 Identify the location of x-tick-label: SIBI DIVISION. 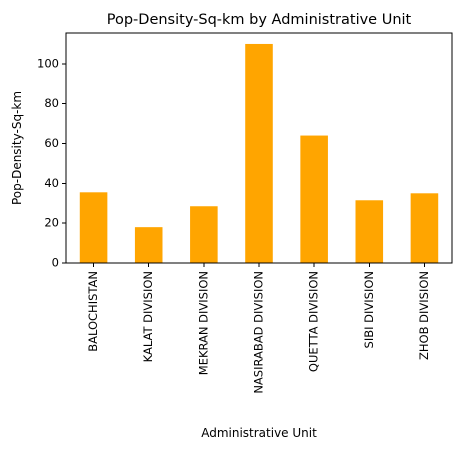
(369, 309).